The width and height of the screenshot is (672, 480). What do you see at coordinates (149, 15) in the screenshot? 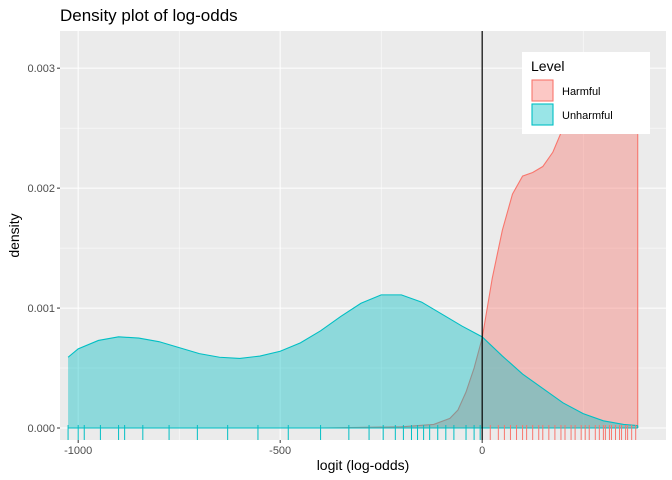
I see `chart-title: Density plot of log-odds` at bounding box center [149, 15].